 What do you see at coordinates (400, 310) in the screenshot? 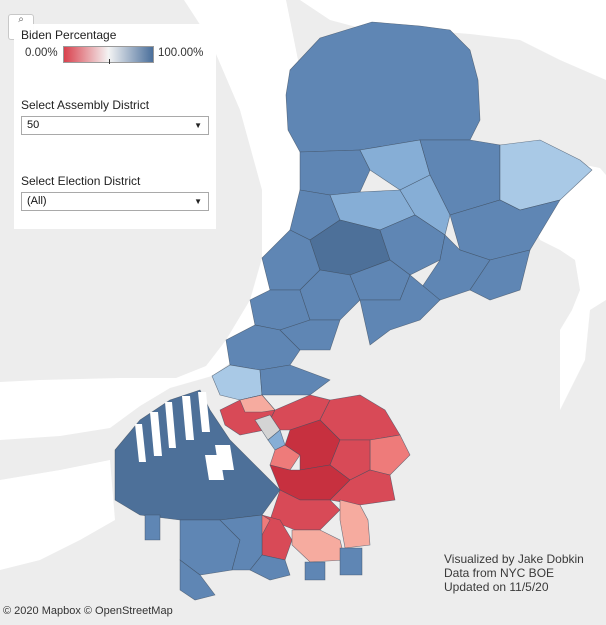
I see `election-district-w9` at bounding box center [400, 310].